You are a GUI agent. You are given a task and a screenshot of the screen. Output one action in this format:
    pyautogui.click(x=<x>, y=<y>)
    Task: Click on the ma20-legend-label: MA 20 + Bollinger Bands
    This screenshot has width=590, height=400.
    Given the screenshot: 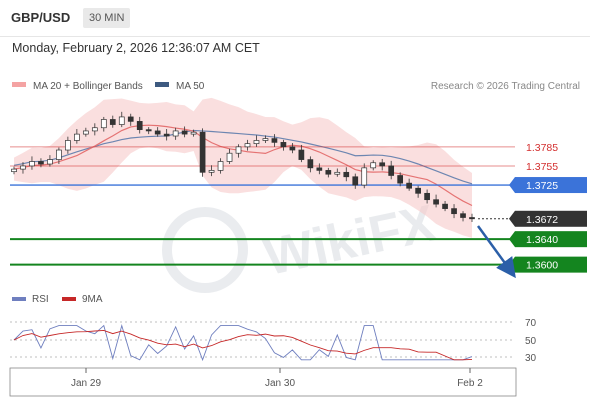 What is the action you would take?
    pyautogui.click(x=88, y=86)
    